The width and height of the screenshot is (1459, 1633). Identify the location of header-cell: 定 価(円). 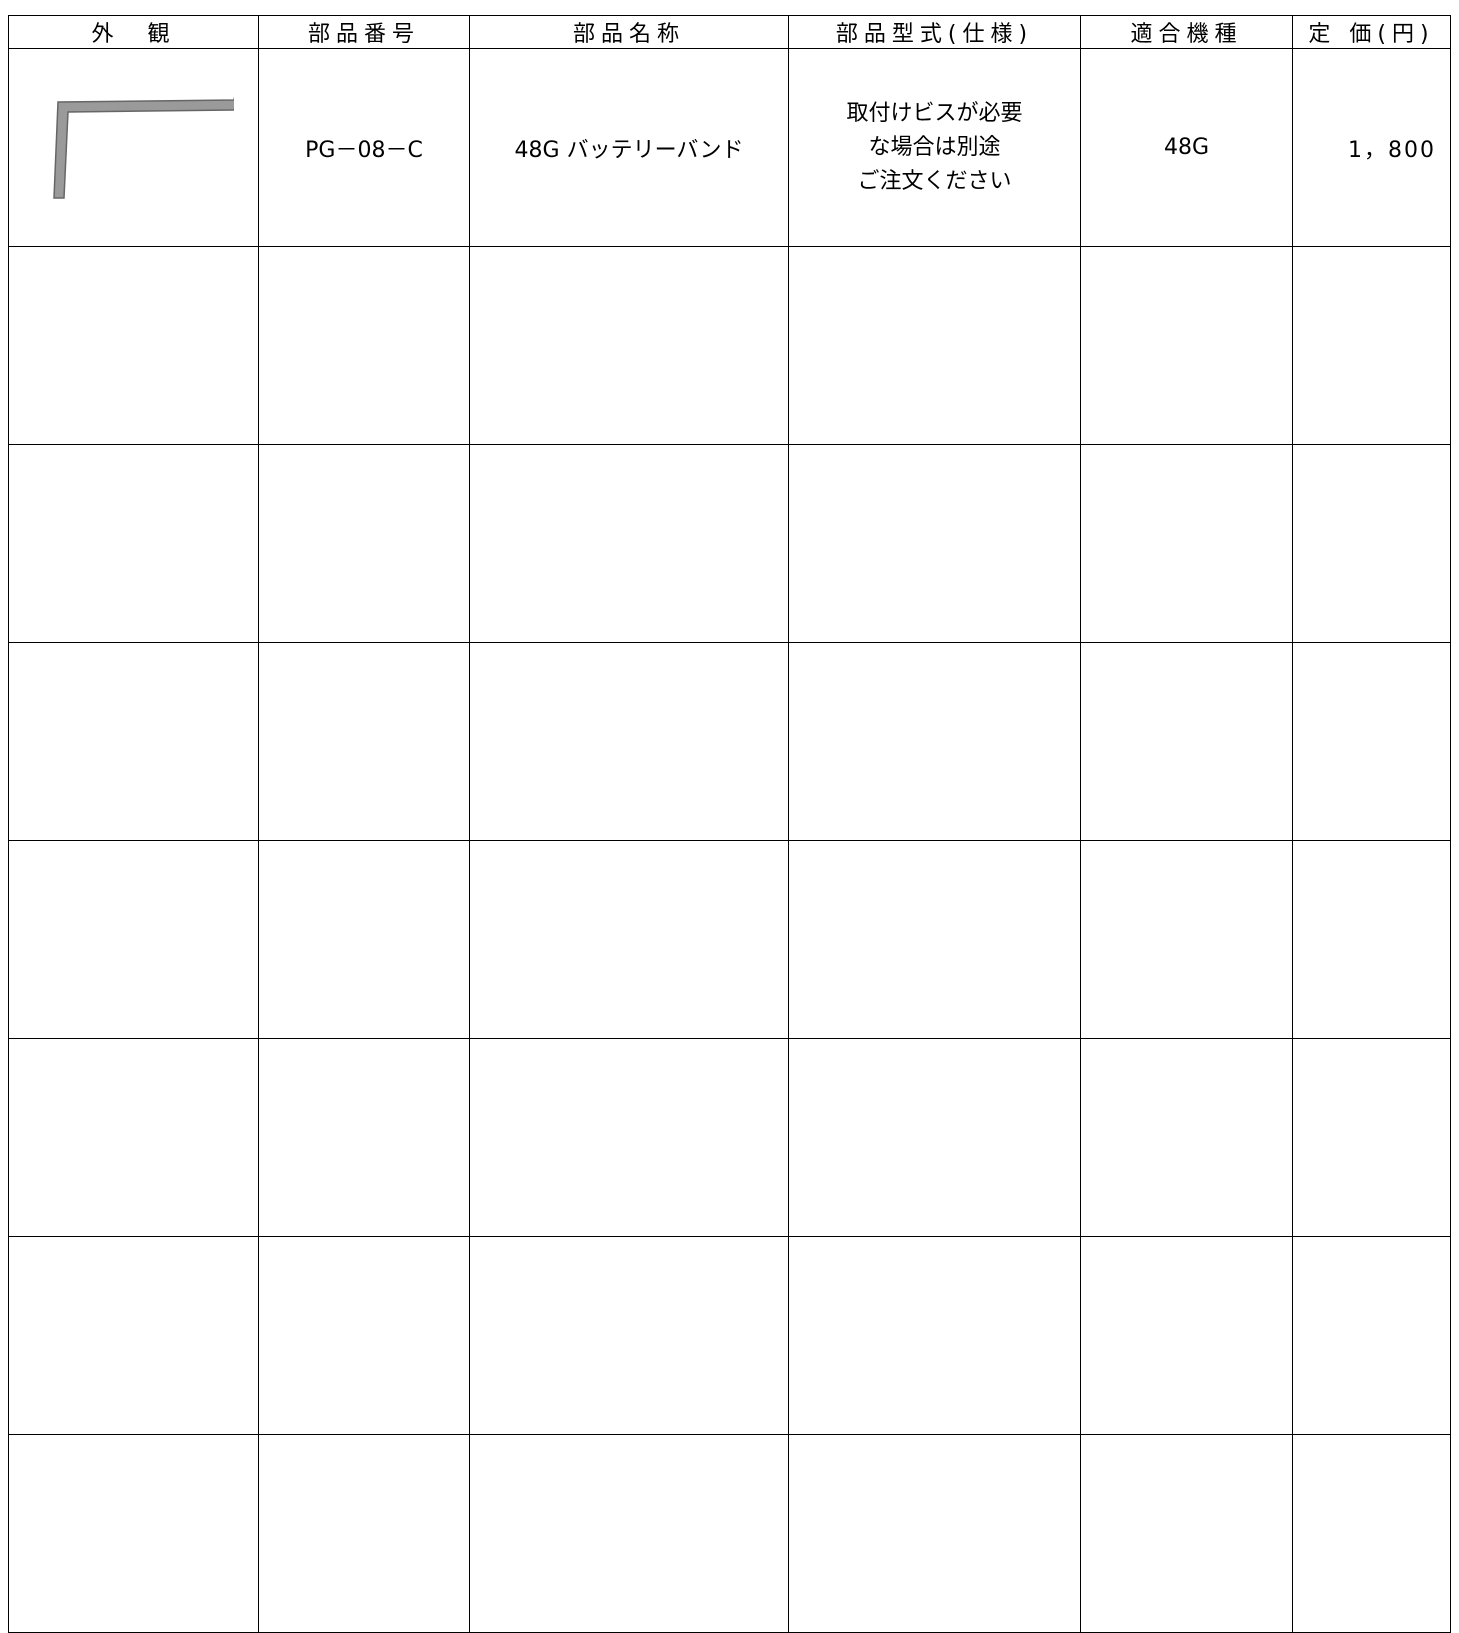
(1371, 32).